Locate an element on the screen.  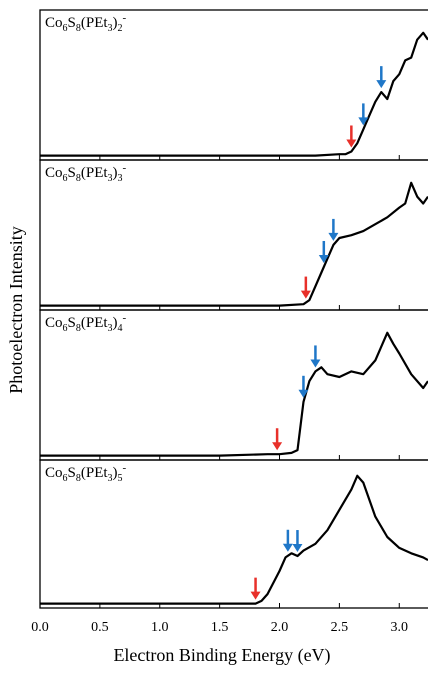
panel-title: Co6S8(PEt3)5- is located at coordinates (86, 473).